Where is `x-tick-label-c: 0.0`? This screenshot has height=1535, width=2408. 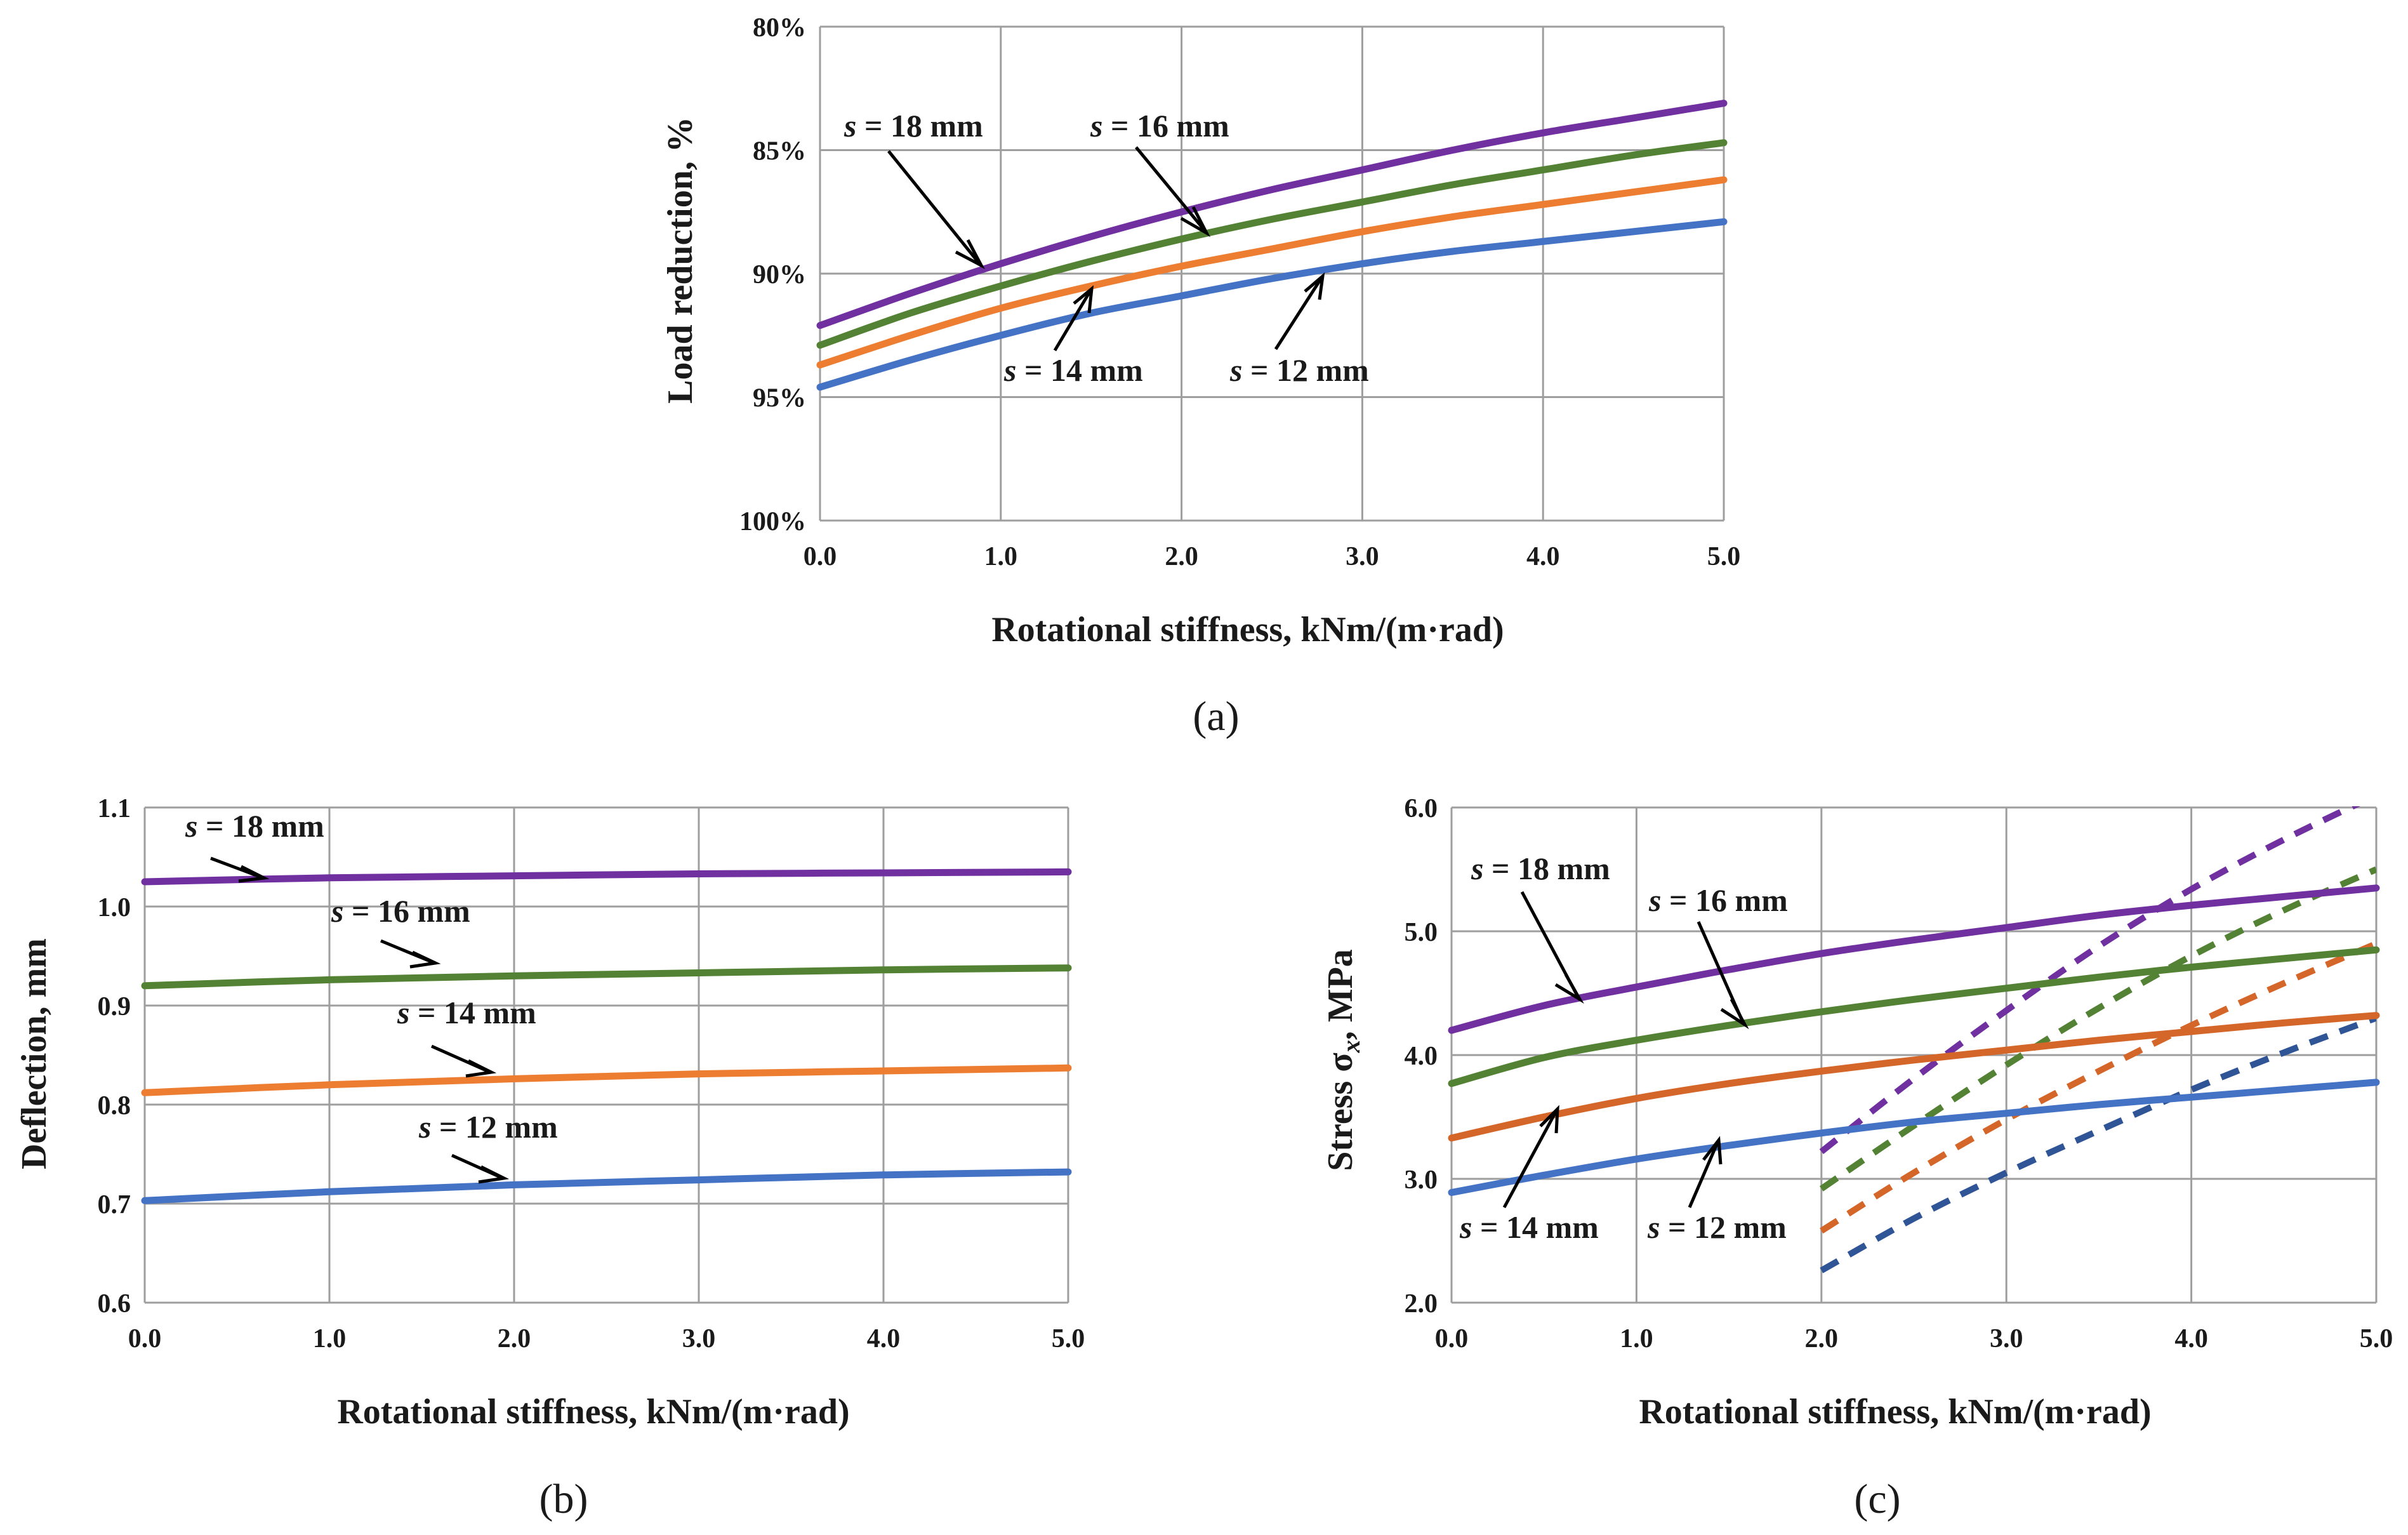 x-tick-label-c: 0.0 is located at coordinates (1452, 1338).